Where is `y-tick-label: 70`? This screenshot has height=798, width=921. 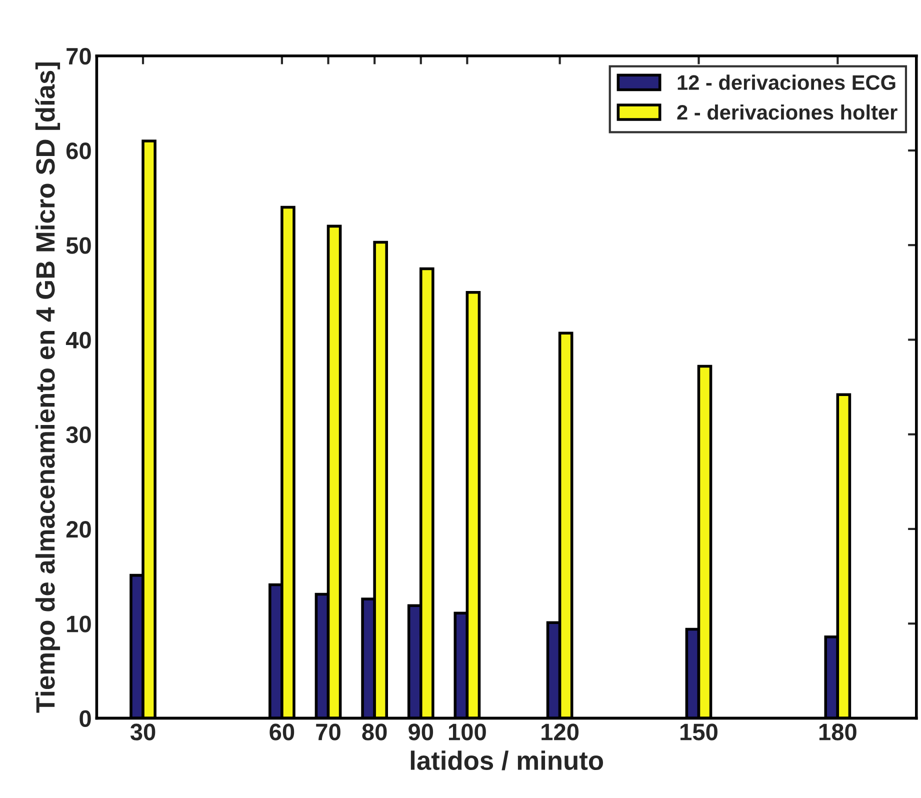
y-tick-label: 70 is located at coordinates (78, 56).